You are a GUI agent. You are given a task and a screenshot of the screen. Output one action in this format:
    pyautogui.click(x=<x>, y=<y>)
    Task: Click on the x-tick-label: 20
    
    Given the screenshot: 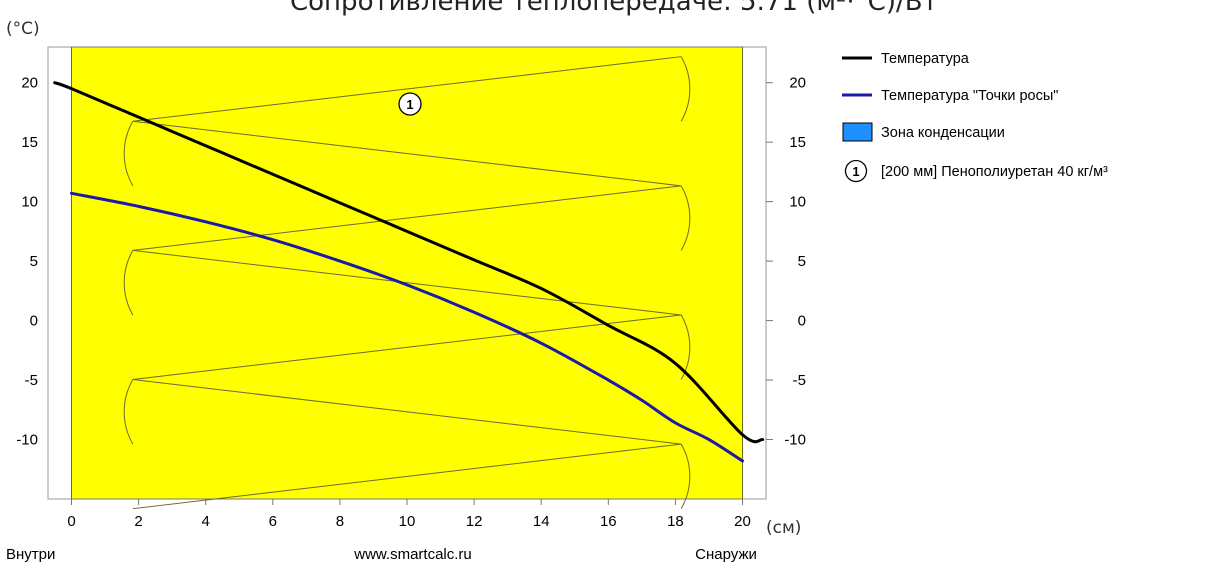 What is the action you would take?
    pyautogui.click(x=742, y=521)
    